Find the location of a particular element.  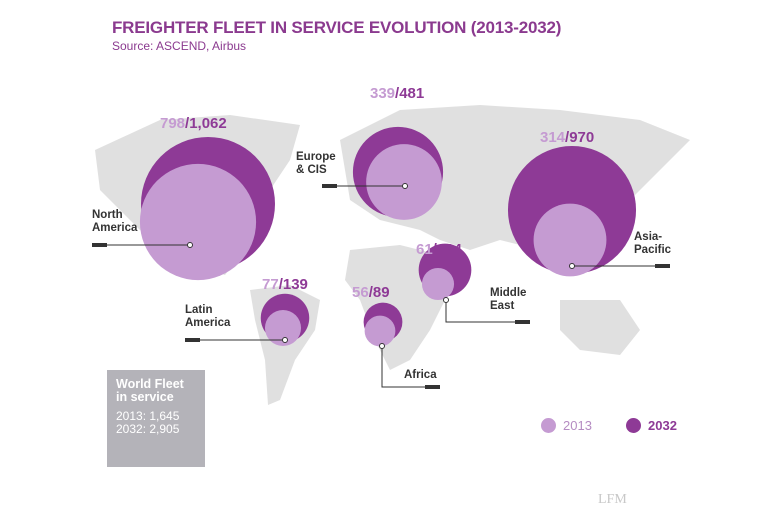

world-fleet-title-1: World Fleet is located at coordinates (150, 384).